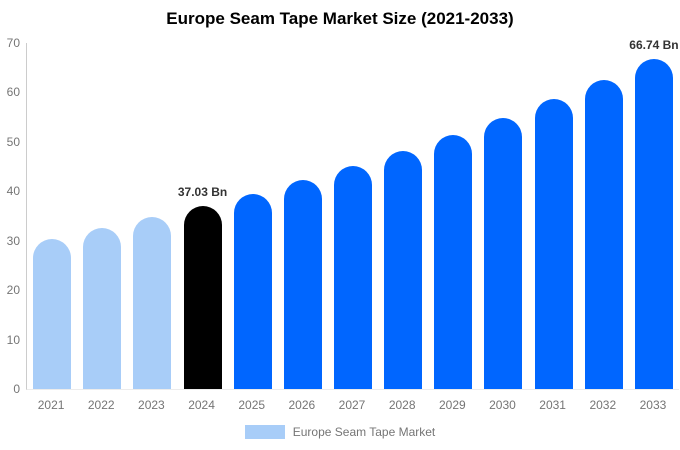 This screenshot has width=680, height=450. I want to click on x-axis-label-2023: 2023, so click(151, 405).